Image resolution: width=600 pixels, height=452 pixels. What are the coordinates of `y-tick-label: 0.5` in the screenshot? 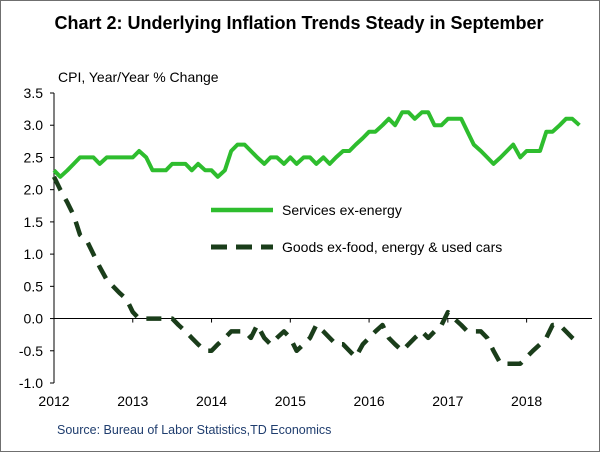 It's located at (34, 286).